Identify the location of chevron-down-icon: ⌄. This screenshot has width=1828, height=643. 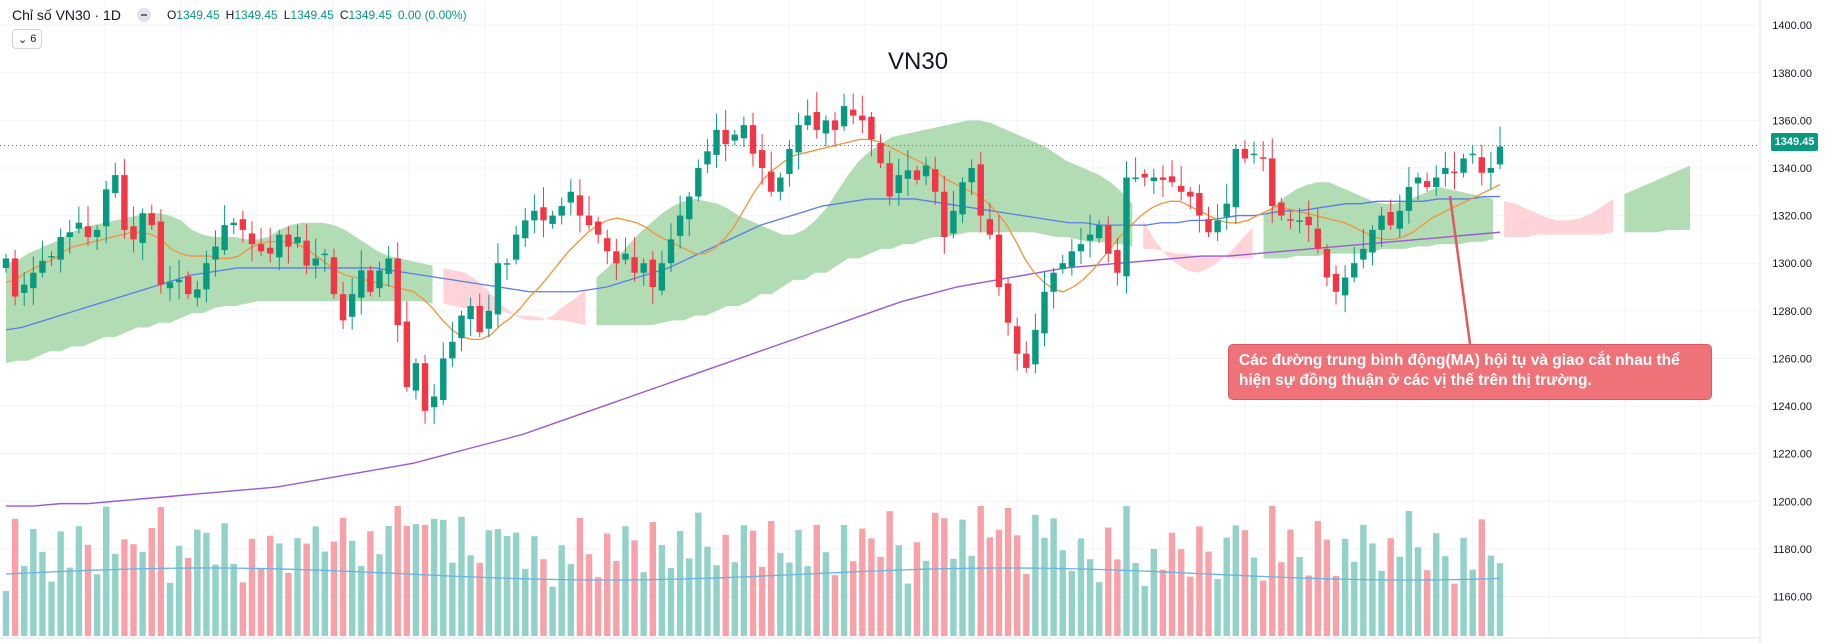
(23, 39).